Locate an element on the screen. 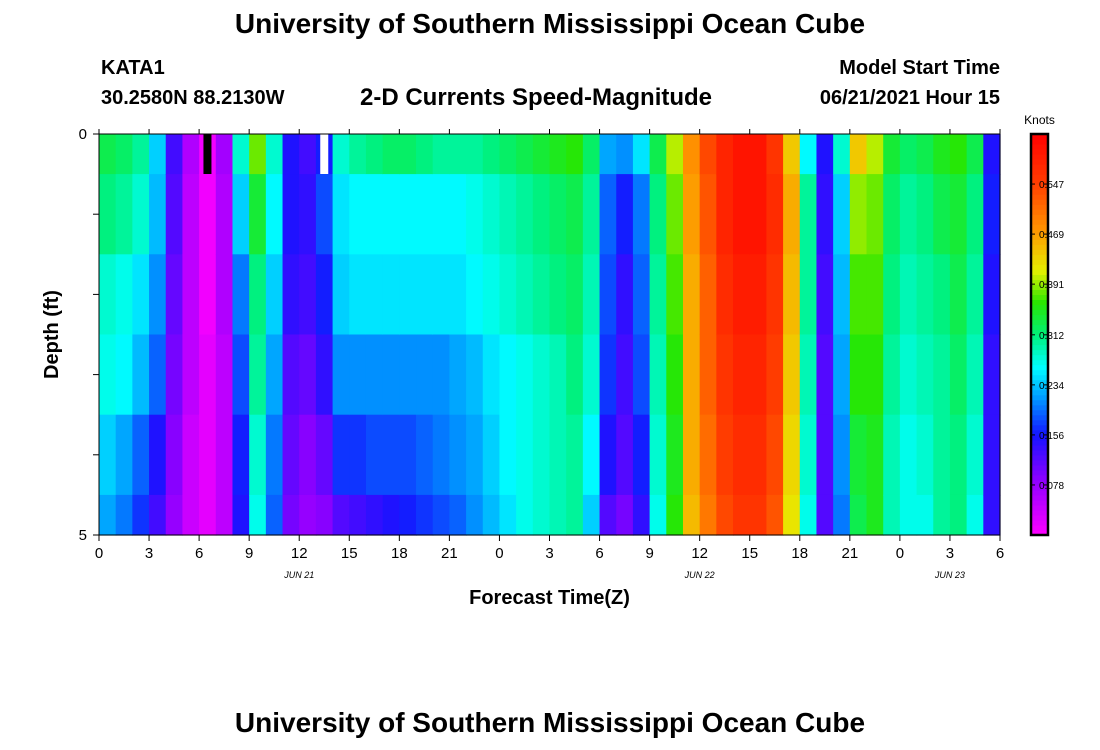 The height and width of the screenshot is (750, 1100). x-tick-label: 15 is located at coordinates (349, 553).